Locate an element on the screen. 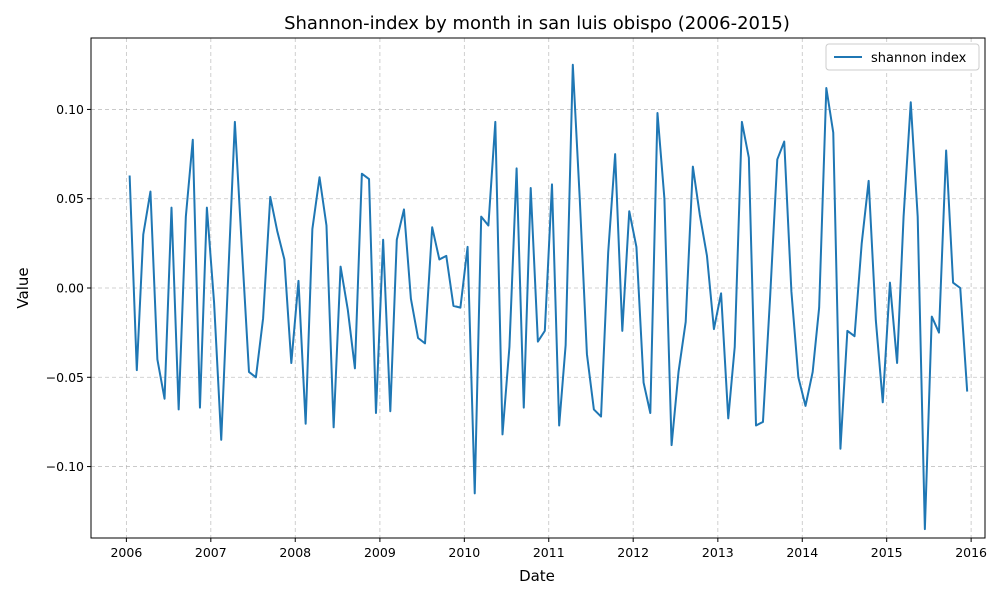 The width and height of the screenshot is (1000, 600). y-axis: −0.10 −0.05 0.00 0.05 0.10 is located at coordinates (68, 288).